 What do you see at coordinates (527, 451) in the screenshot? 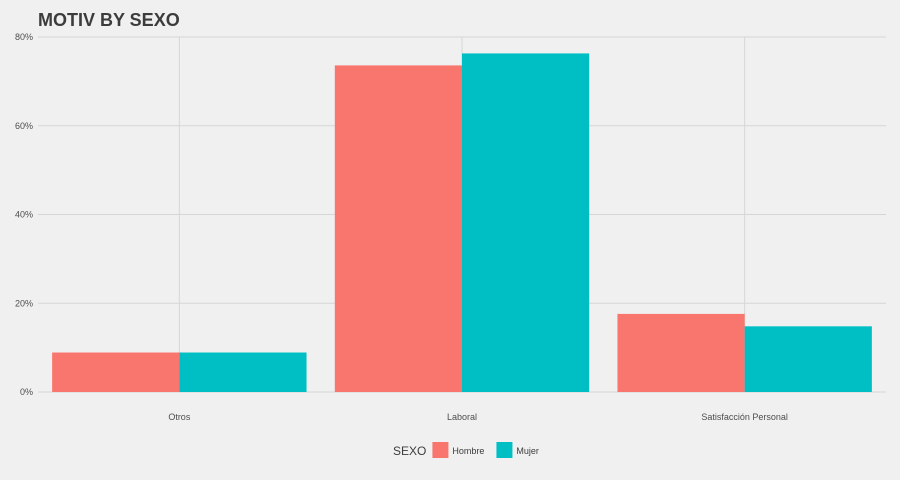
I see `legend-label: Mujer` at bounding box center [527, 451].